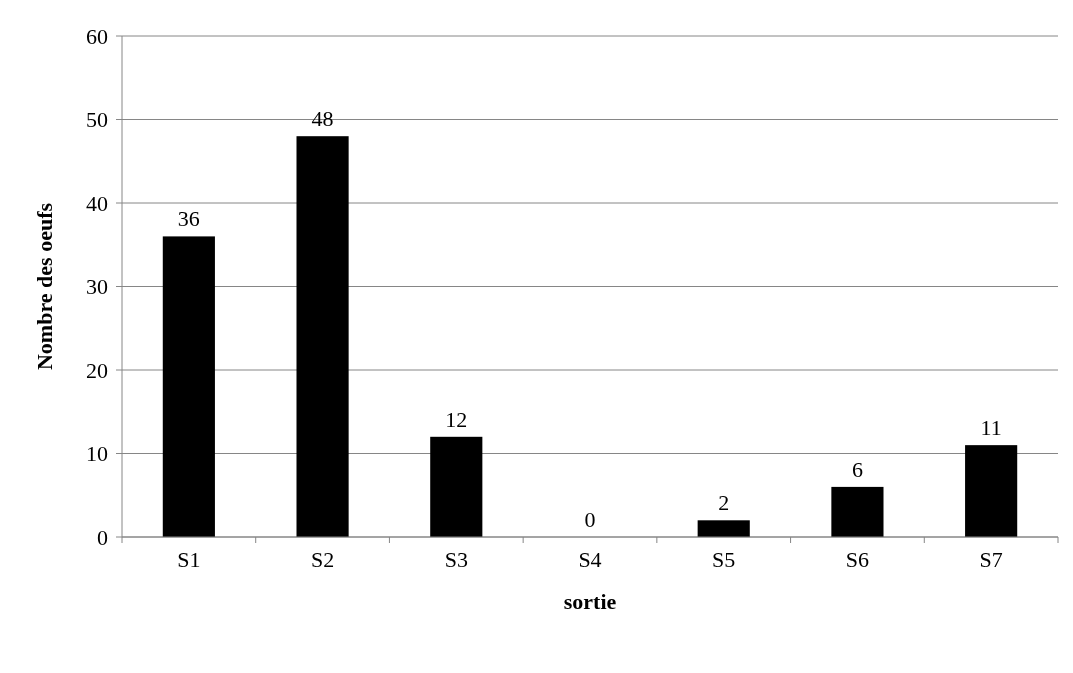 The image size is (1073, 673). I want to click on y-tick-label: 10, so click(97, 454).